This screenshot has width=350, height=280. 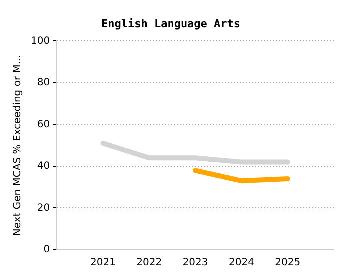 I want to click on y-tick-label: 100, so click(x=40, y=41).